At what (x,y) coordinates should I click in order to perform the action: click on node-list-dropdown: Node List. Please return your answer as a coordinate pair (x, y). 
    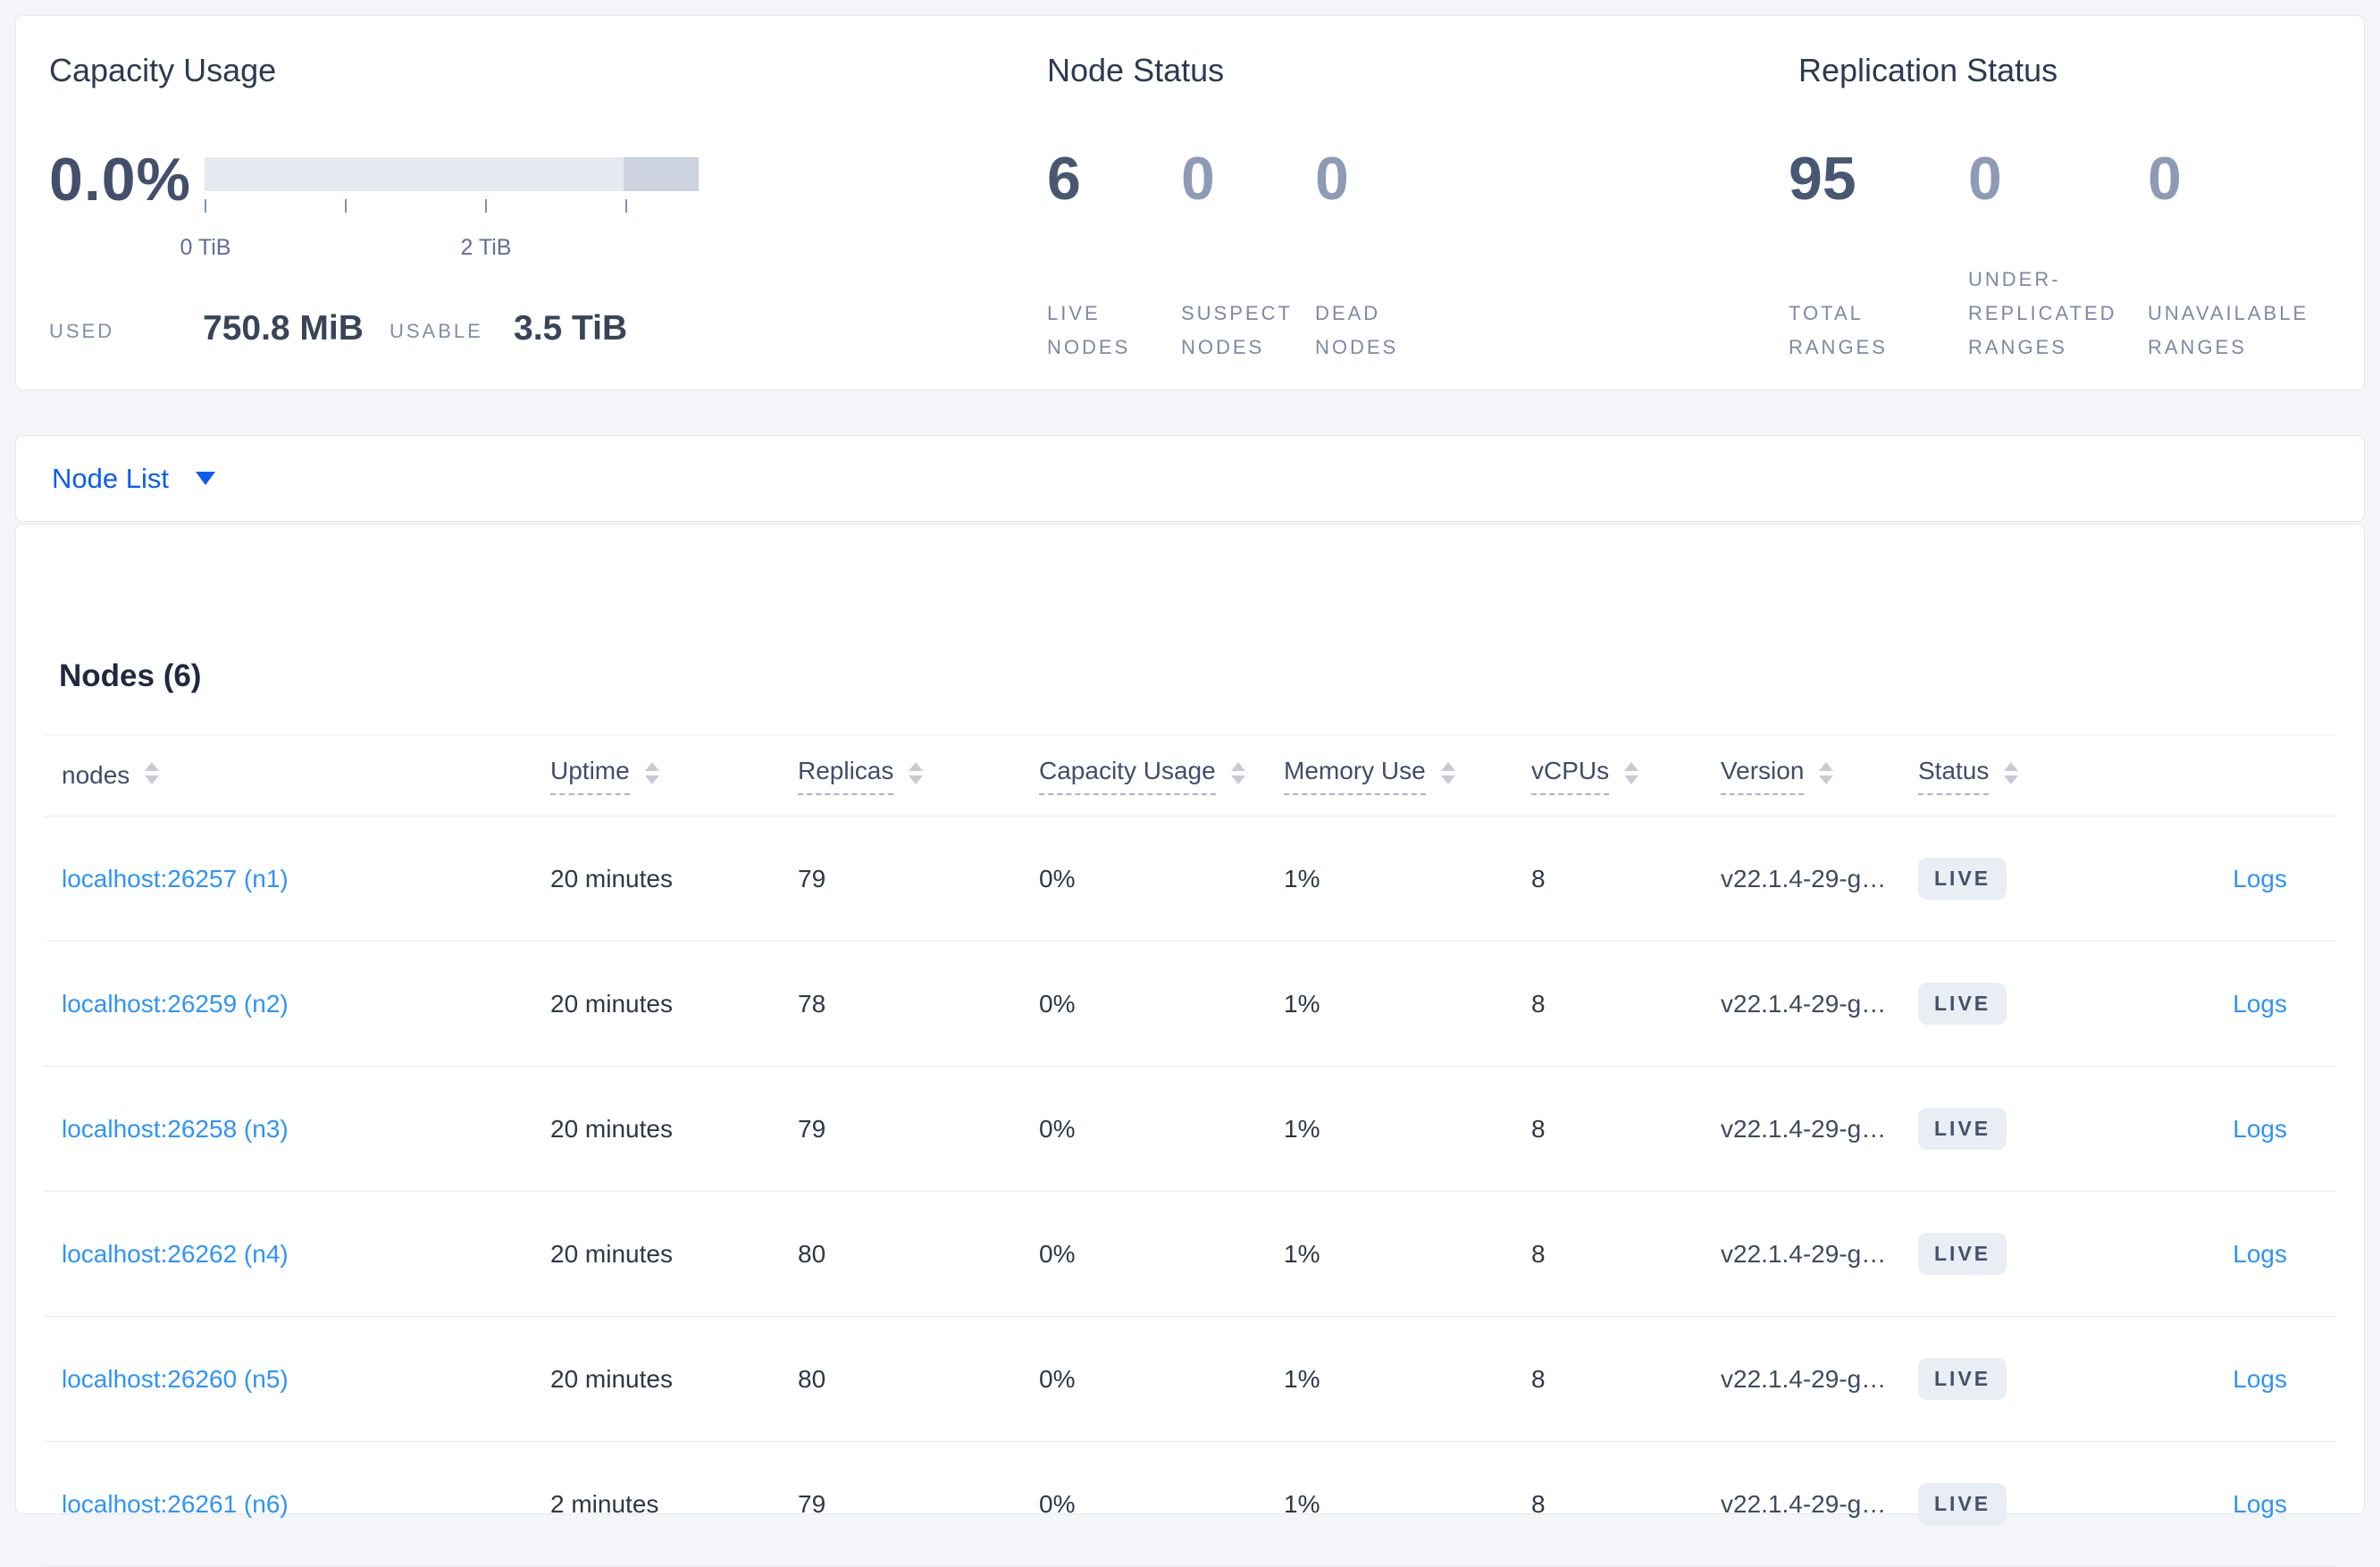
    Looking at the image, I should click on (133, 478).